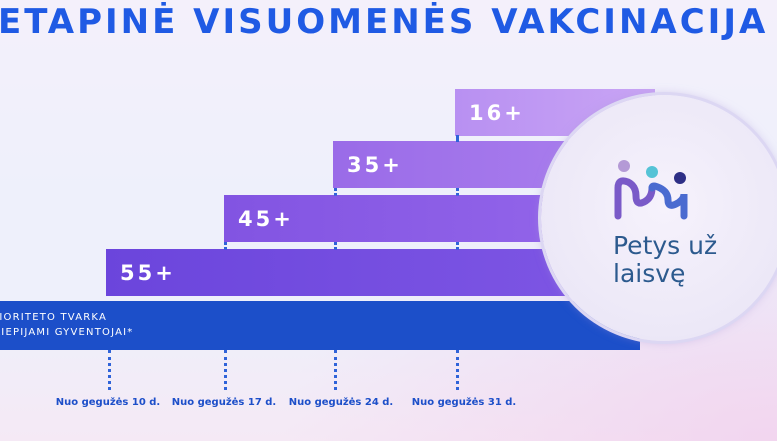 This screenshot has width=777, height=441. What do you see at coordinates (266, 218) in the screenshot?
I see `age-bar-label: 45+` at bounding box center [266, 218].